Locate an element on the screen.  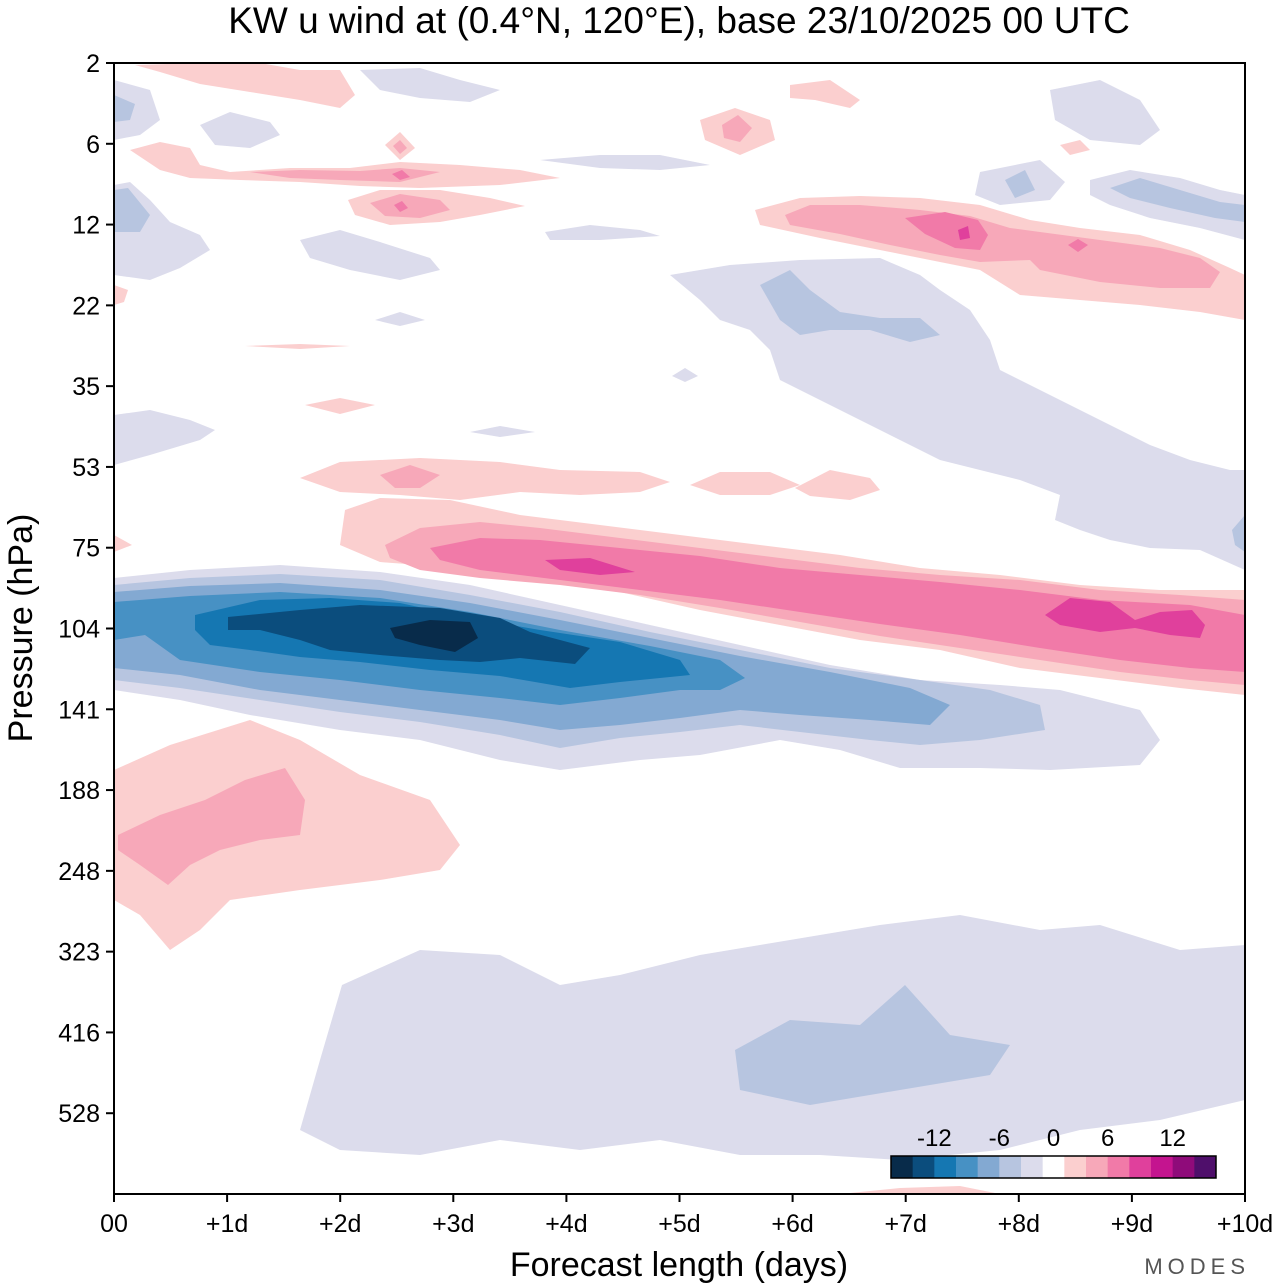
y-tick-label: 35 is located at coordinates (86, 387).